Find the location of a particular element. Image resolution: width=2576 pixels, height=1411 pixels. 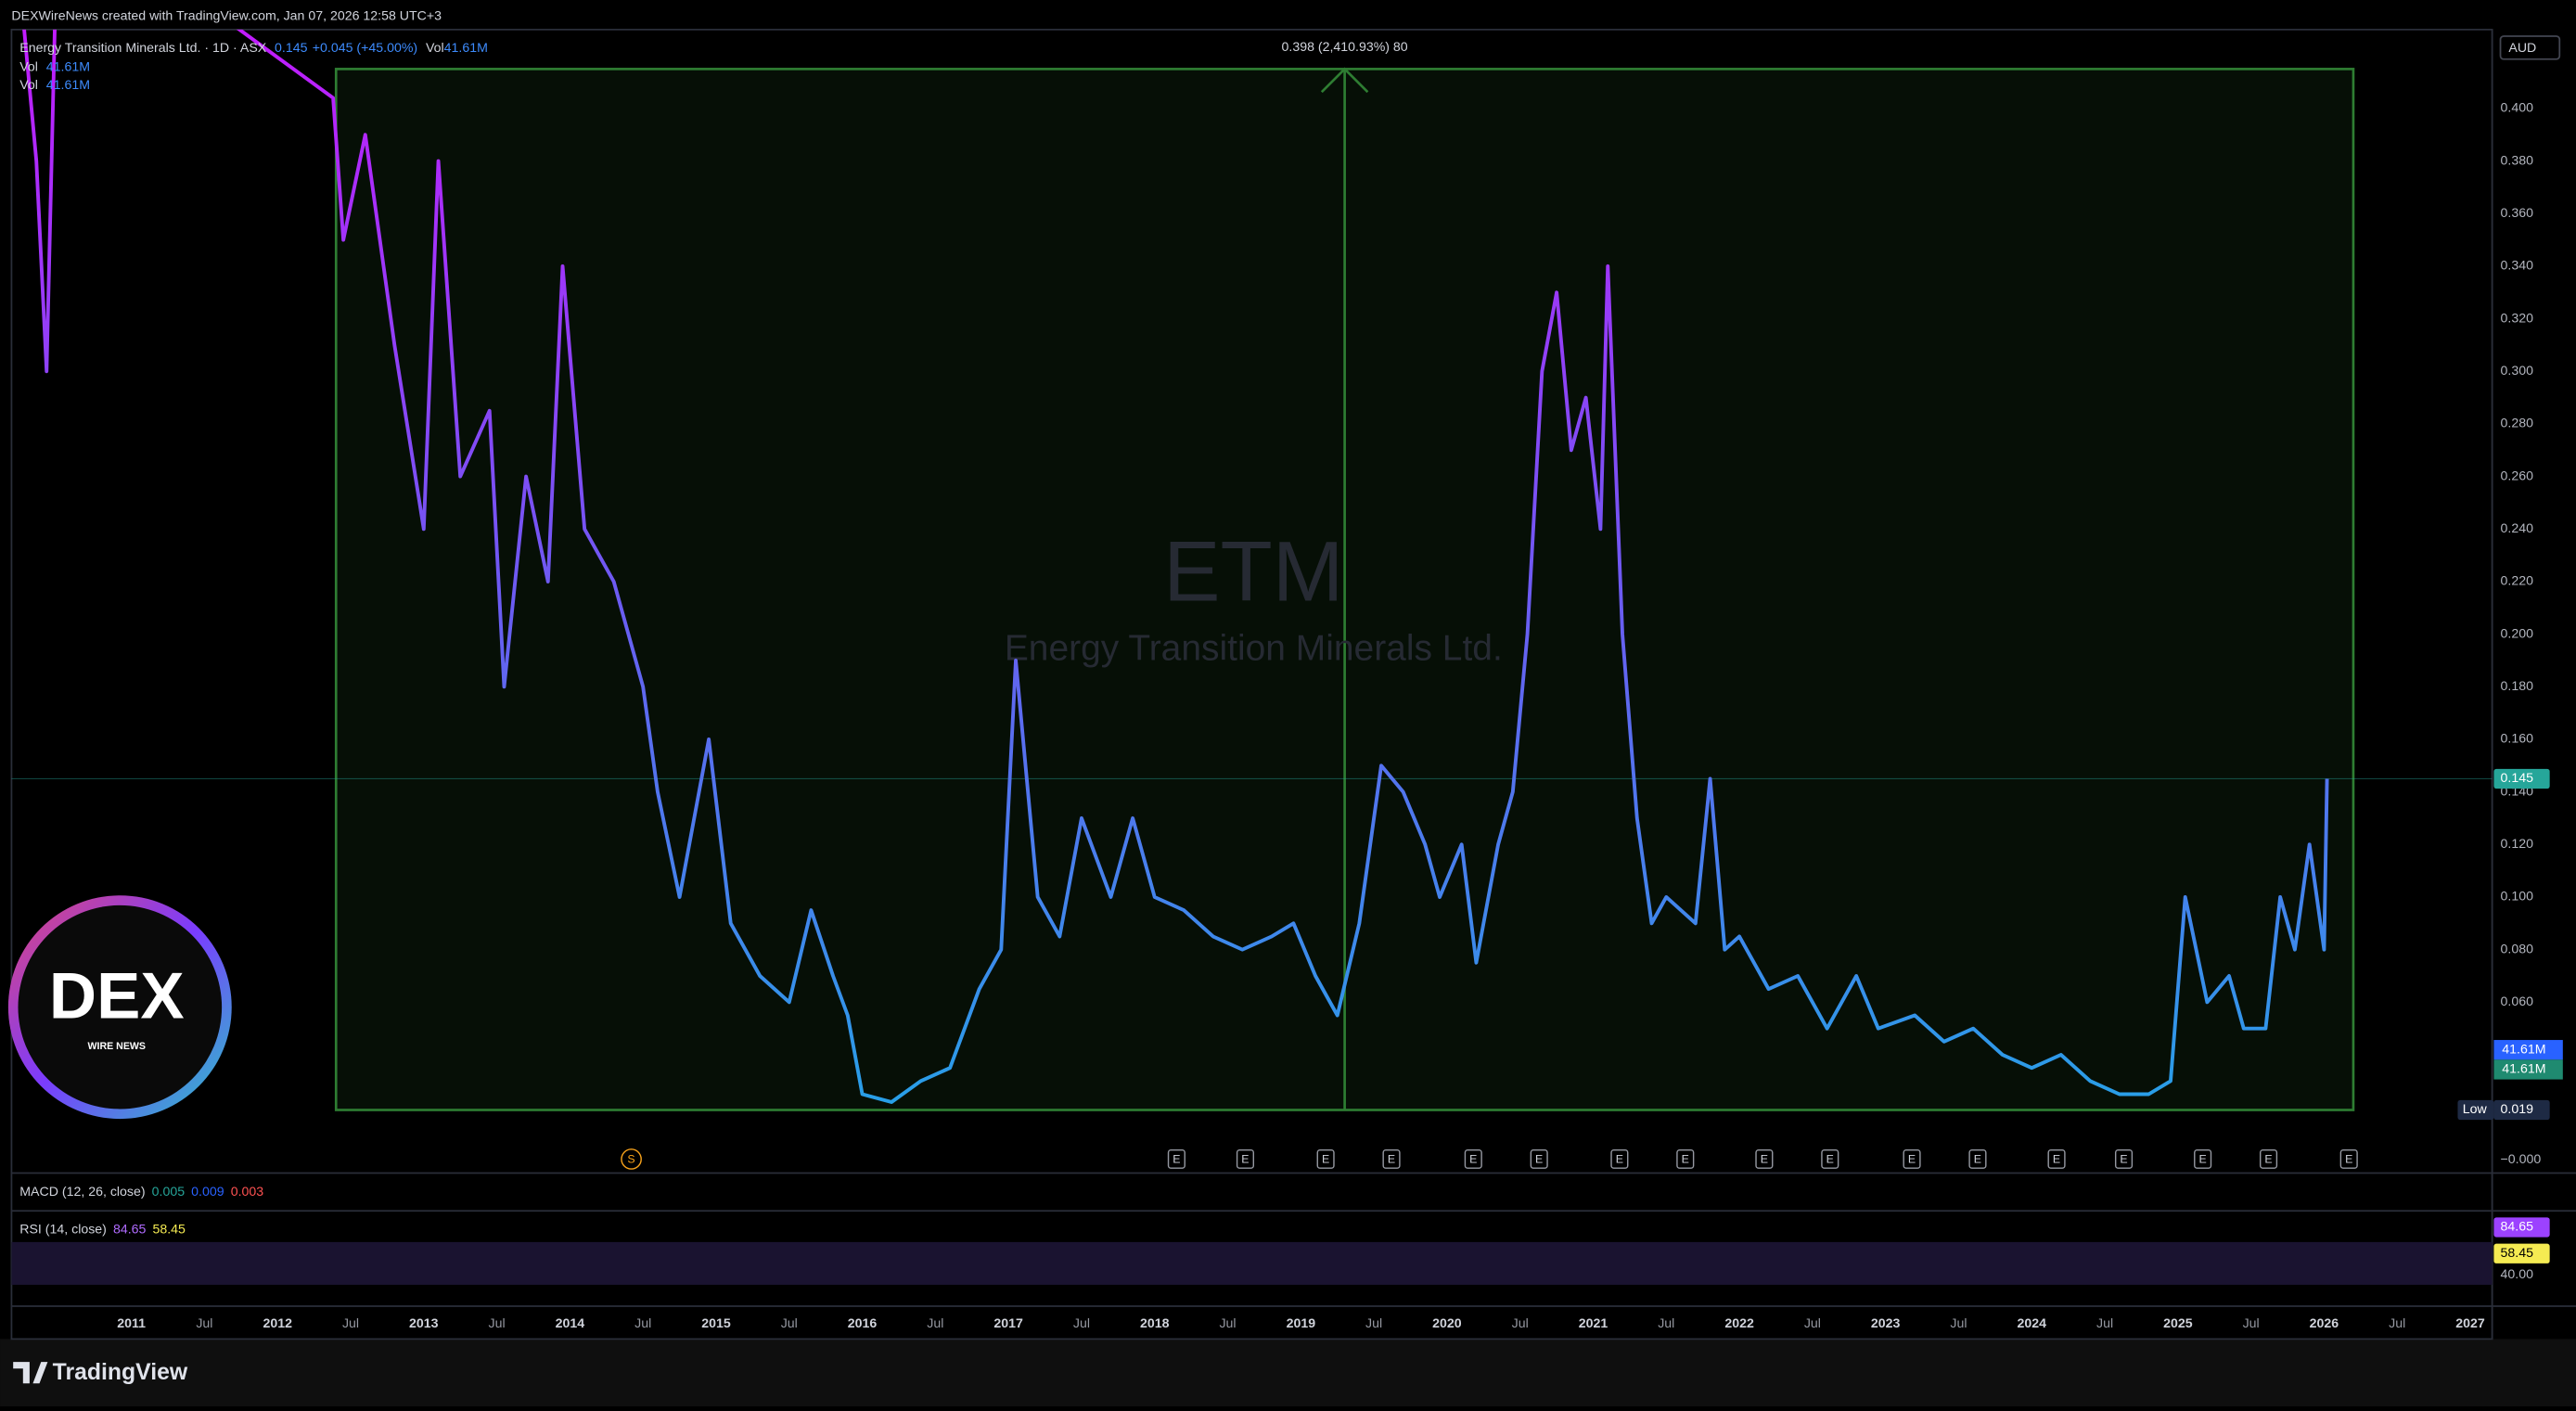

rsi-scale-label: 84.65 is located at coordinates (2517, 1227).